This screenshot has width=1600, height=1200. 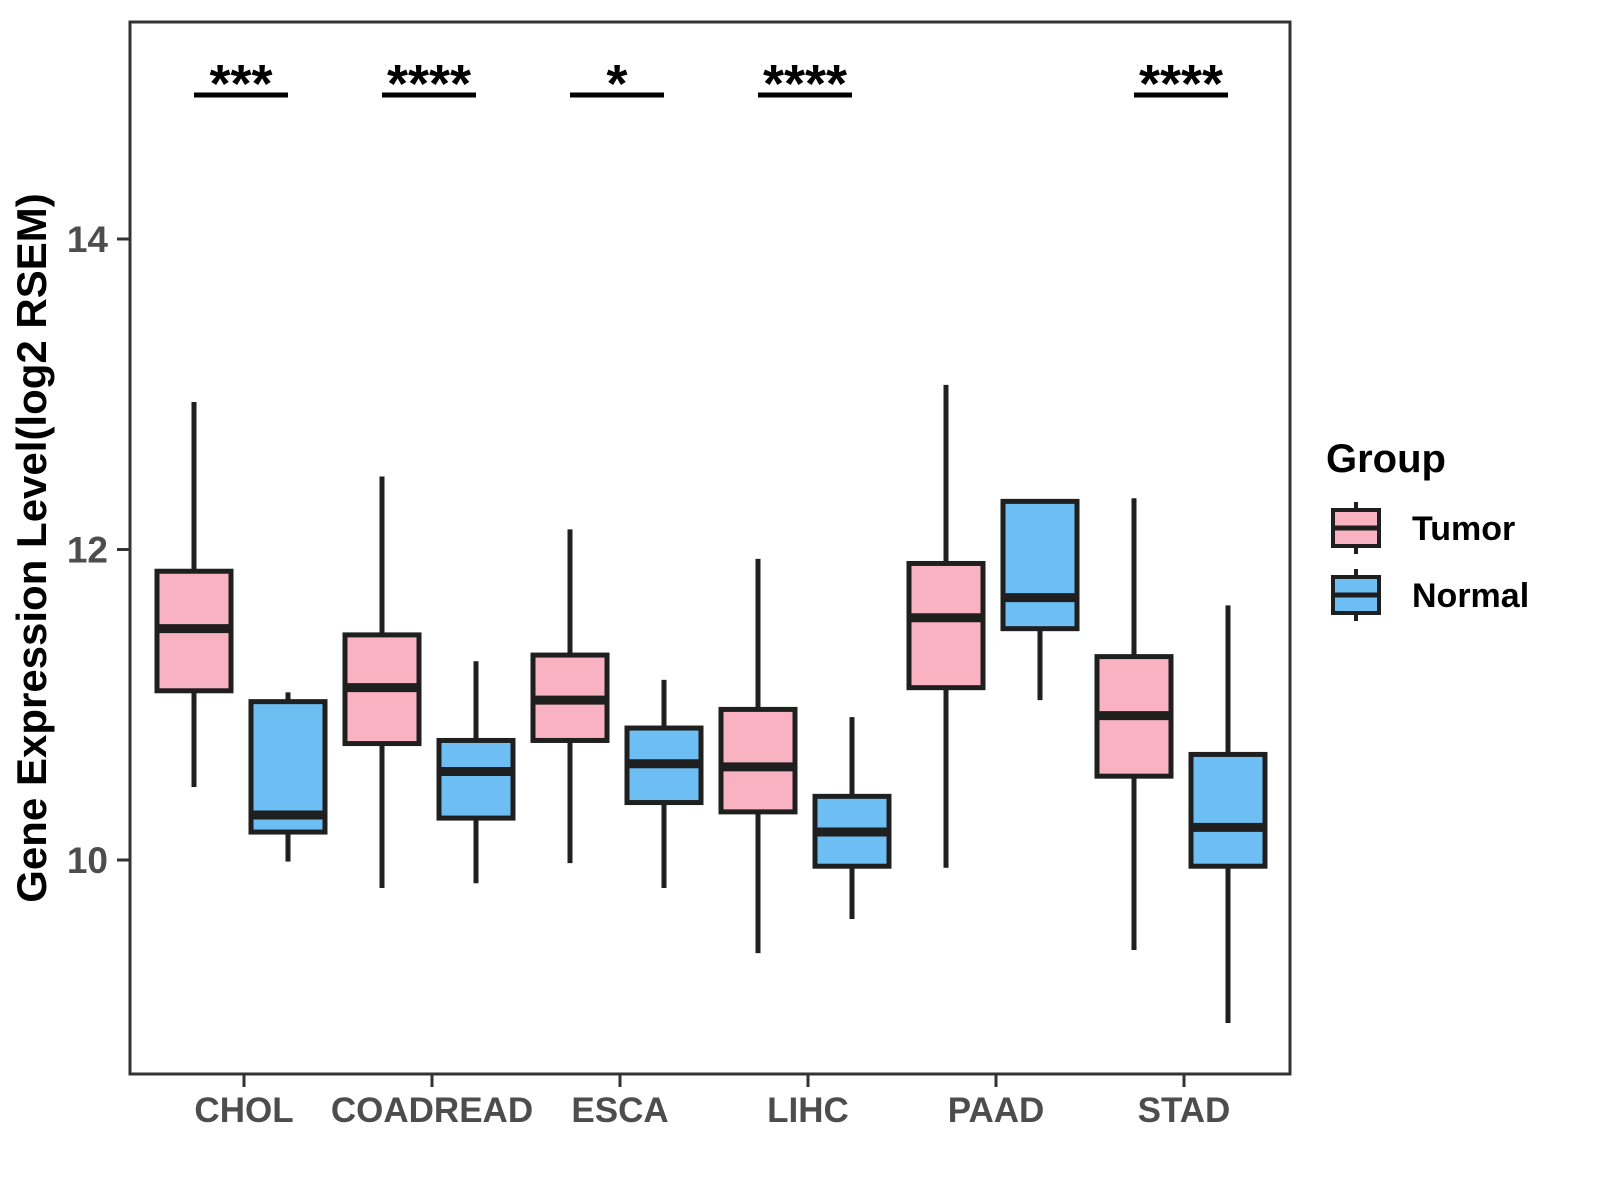 I want to click on x-tick-label-PAAD: PAAD, so click(x=996, y=1110).